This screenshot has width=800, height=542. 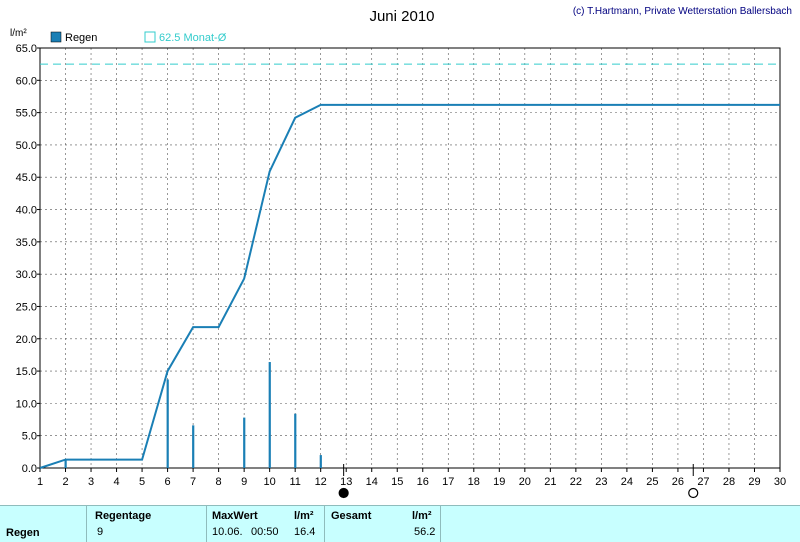 I want to click on x-tick-label: 15, so click(x=397, y=482).